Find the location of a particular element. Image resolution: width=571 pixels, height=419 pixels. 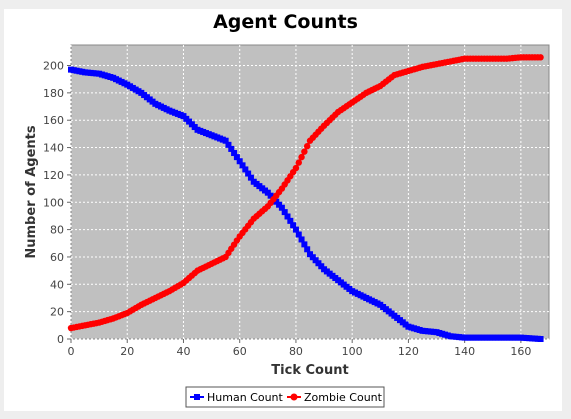

y-tick-label: 0 is located at coordinates (60, 339).